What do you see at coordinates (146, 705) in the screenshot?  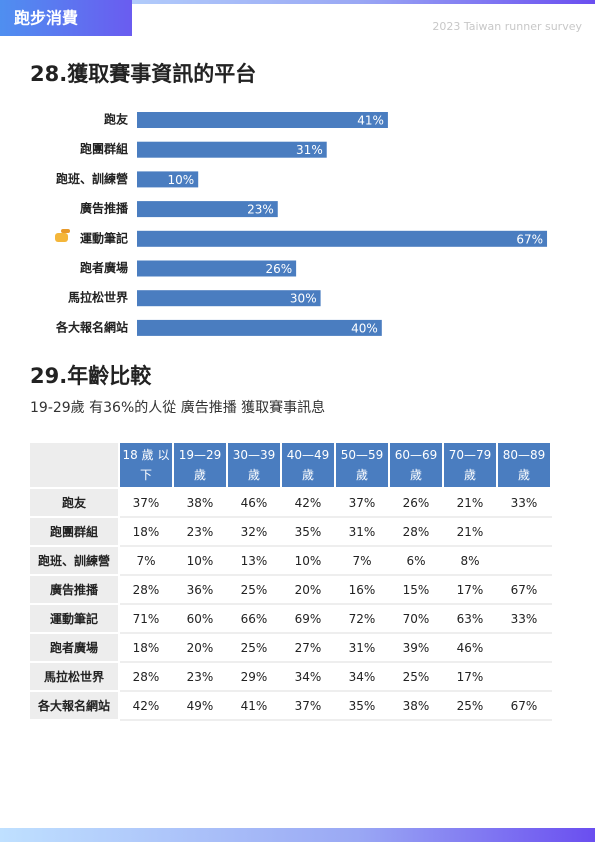 I see `table-cell: 42%` at bounding box center [146, 705].